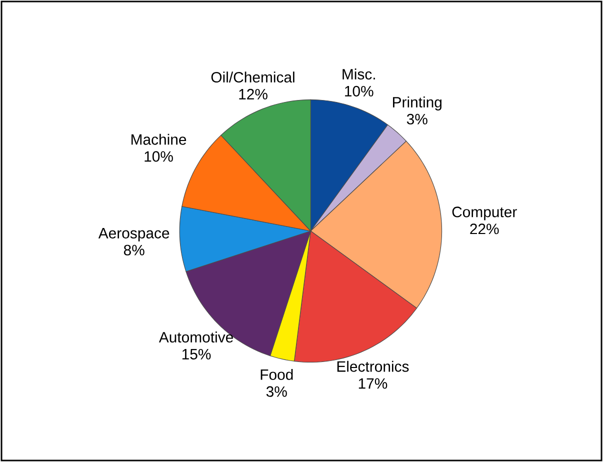 The width and height of the screenshot is (603, 462). I want to click on slice-label: Machine, so click(159, 139).